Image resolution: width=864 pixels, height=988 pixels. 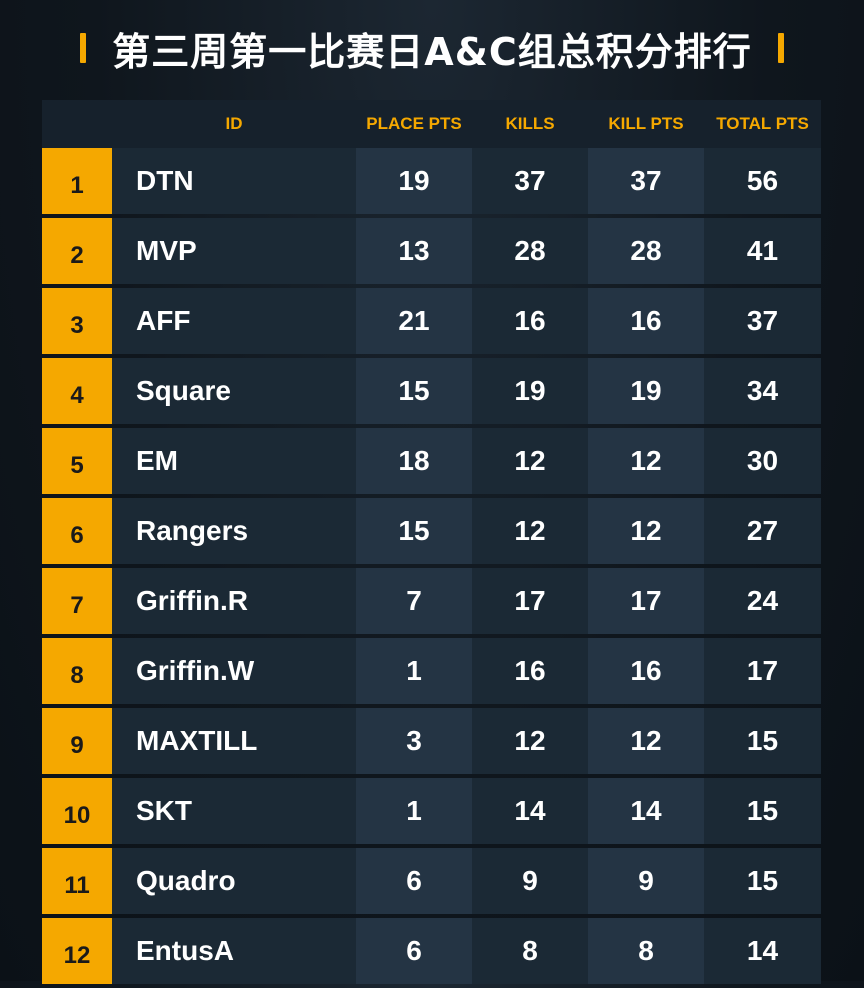 I want to click on table-row: 11 Quadro 6 9 9 15, so click(x=431, y=881).